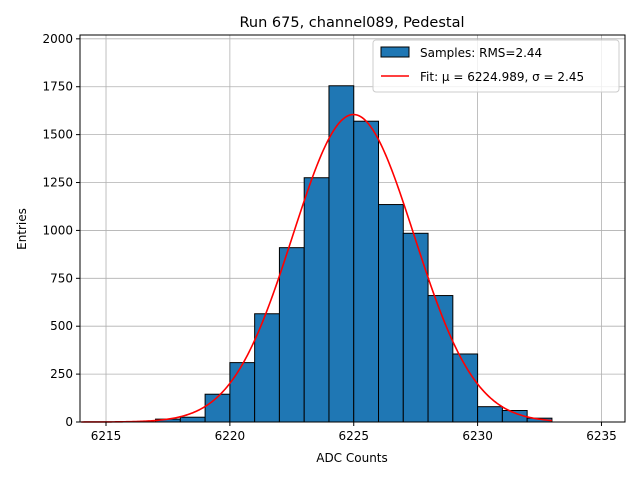 This screenshot has width=640, height=480. What do you see at coordinates (61, 326) in the screenshot?
I see `y-tick-label: 500` at bounding box center [61, 326].